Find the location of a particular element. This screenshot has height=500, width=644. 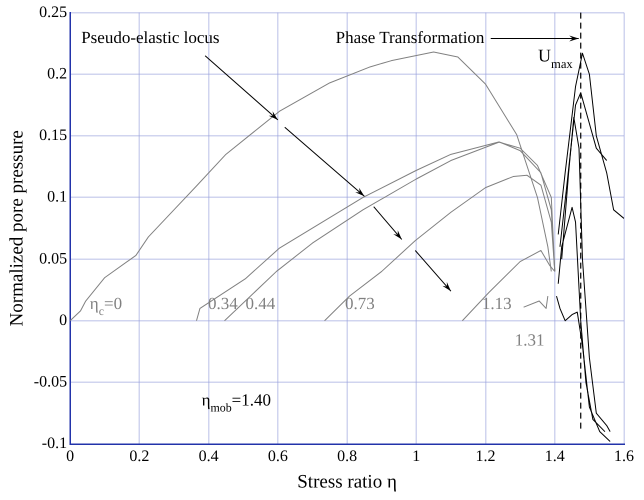

x-tick-label: 1.4 is located at coordinates (554, 456).